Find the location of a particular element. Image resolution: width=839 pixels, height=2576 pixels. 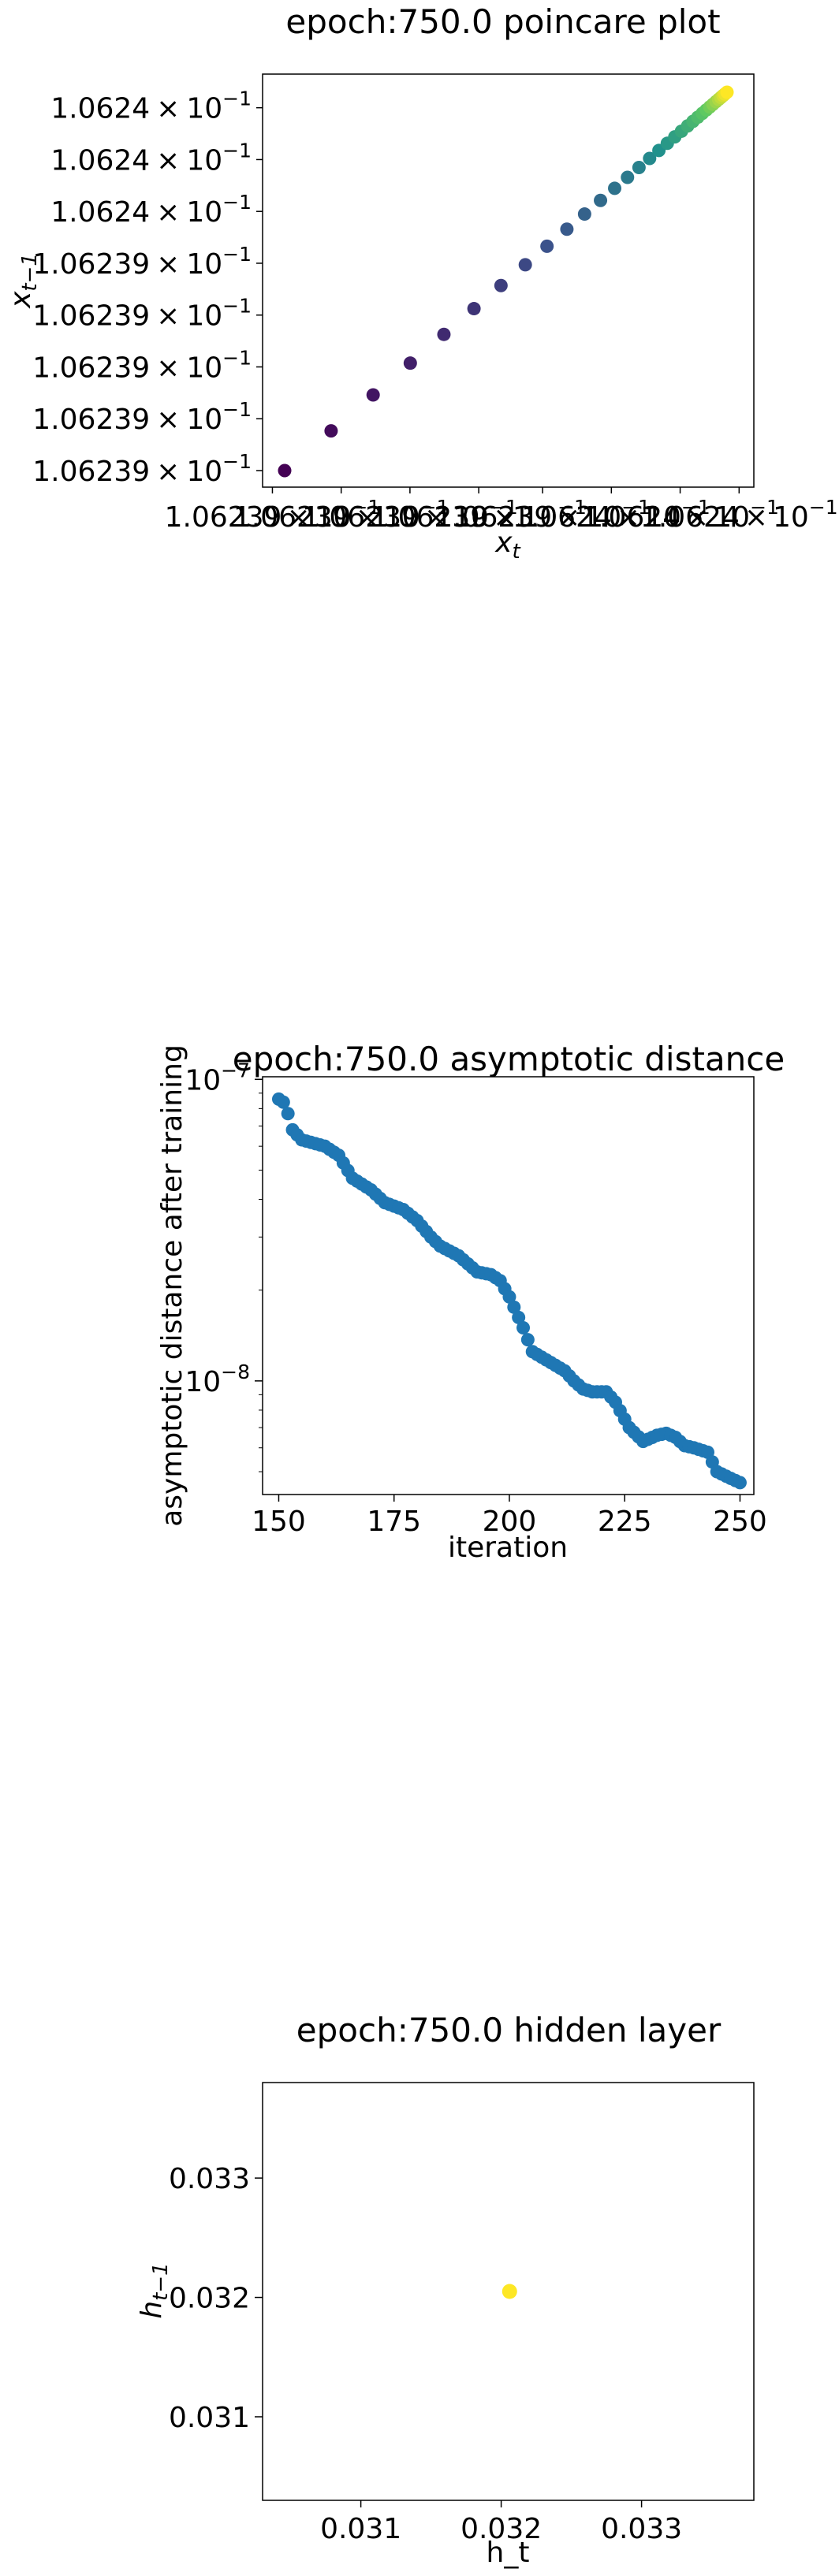

poincare-x-label: xt is located at coordinates (507, 545).